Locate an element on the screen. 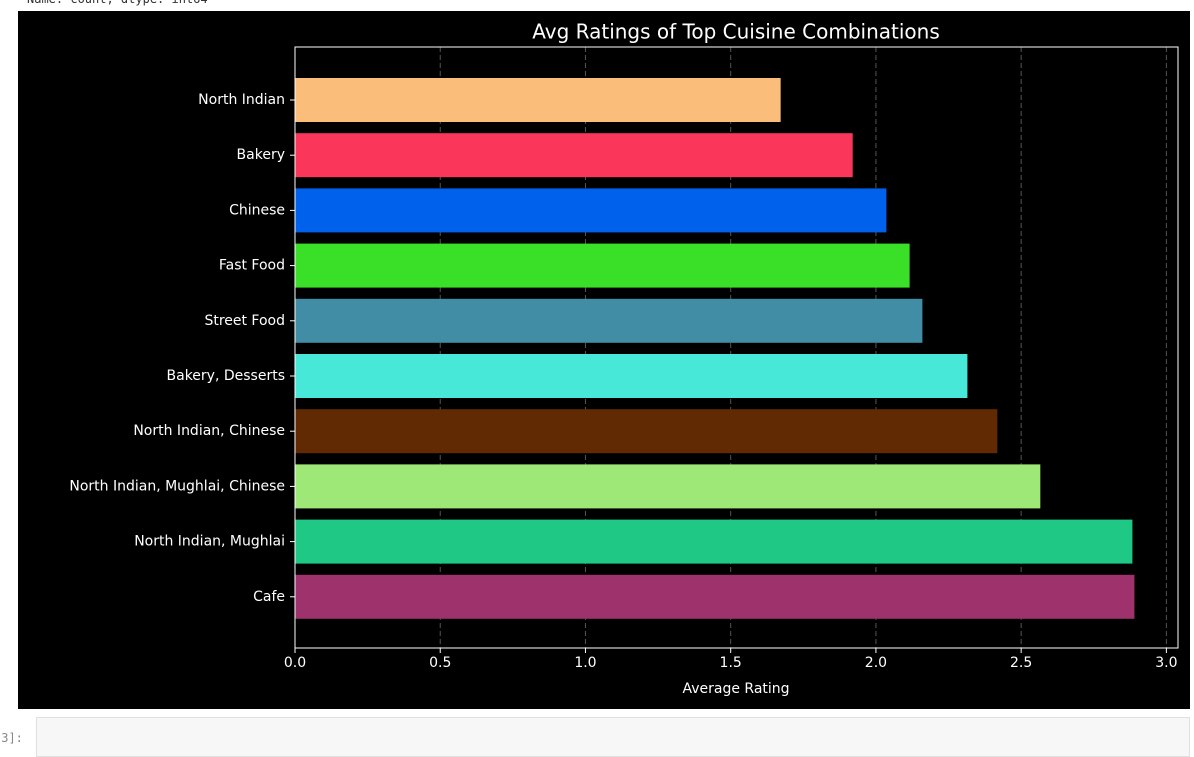 This screenshot has height=757, width=1194. x-tick-label: 3.0 is located at coordinates (1166, 663).